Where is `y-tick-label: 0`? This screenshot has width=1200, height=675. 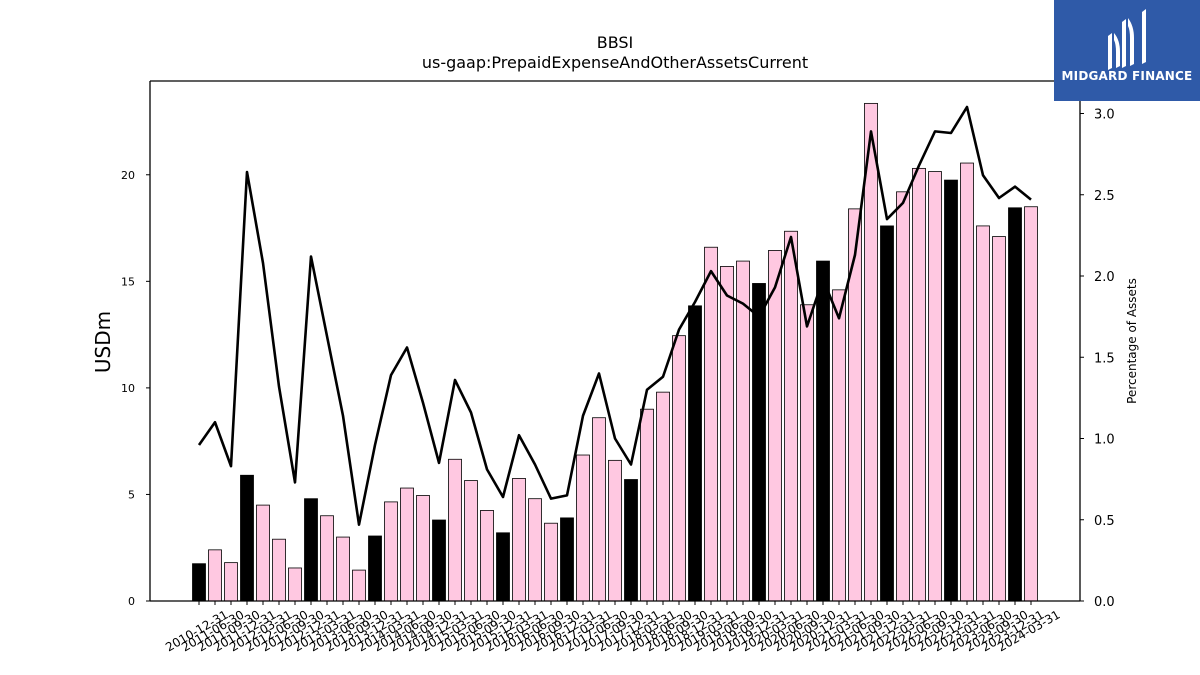 y-tick-label: 0 is located at coordinates (131, 601).